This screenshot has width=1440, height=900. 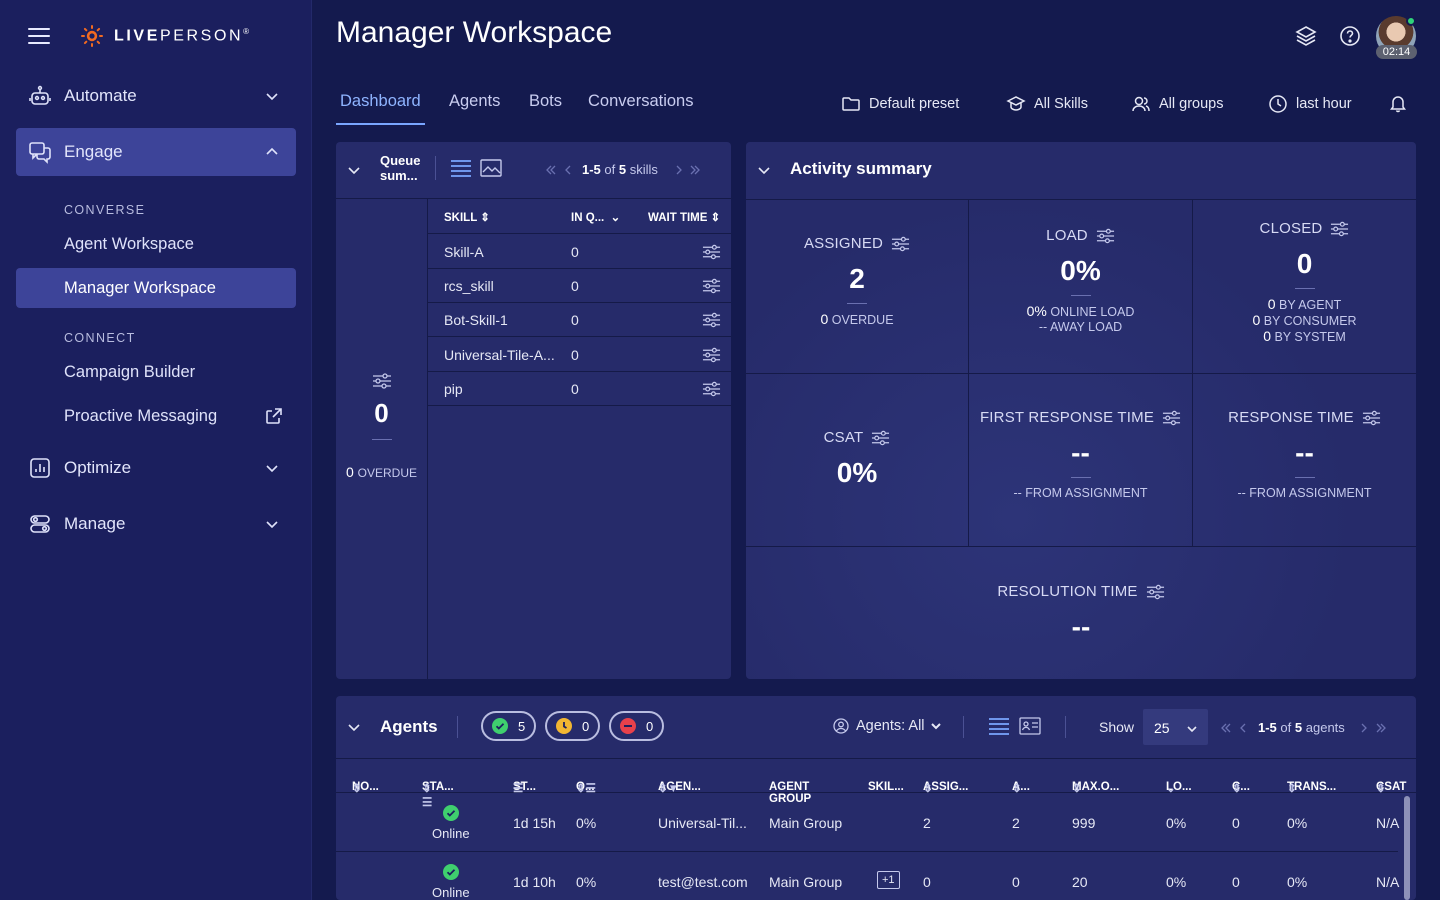 What do you see at coordinates (641, 101) in the screenshot?
I see `tab-conversations: Conversations` at bounding box center [641, 101].